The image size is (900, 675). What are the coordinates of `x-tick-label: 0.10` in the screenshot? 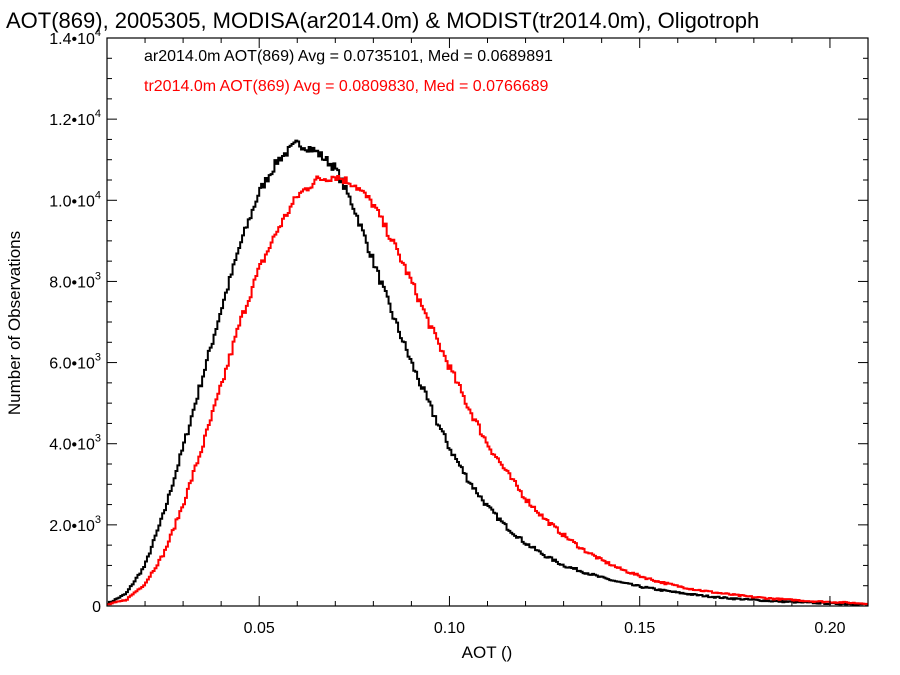 It's located at (449, 628).